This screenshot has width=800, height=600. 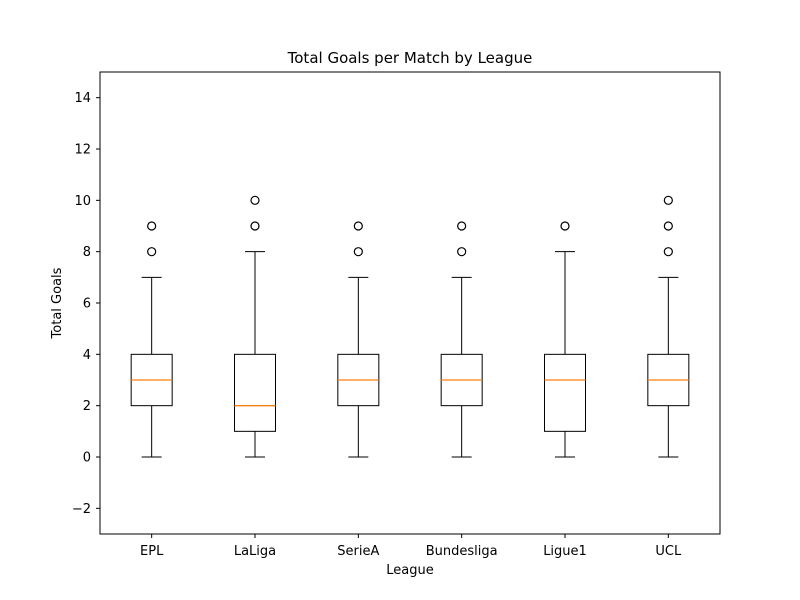 What do you see at coordinates (462, 551) in the screenshot?
I see `x-tick-label: Bundesliga` at bounding box center [462, 551].